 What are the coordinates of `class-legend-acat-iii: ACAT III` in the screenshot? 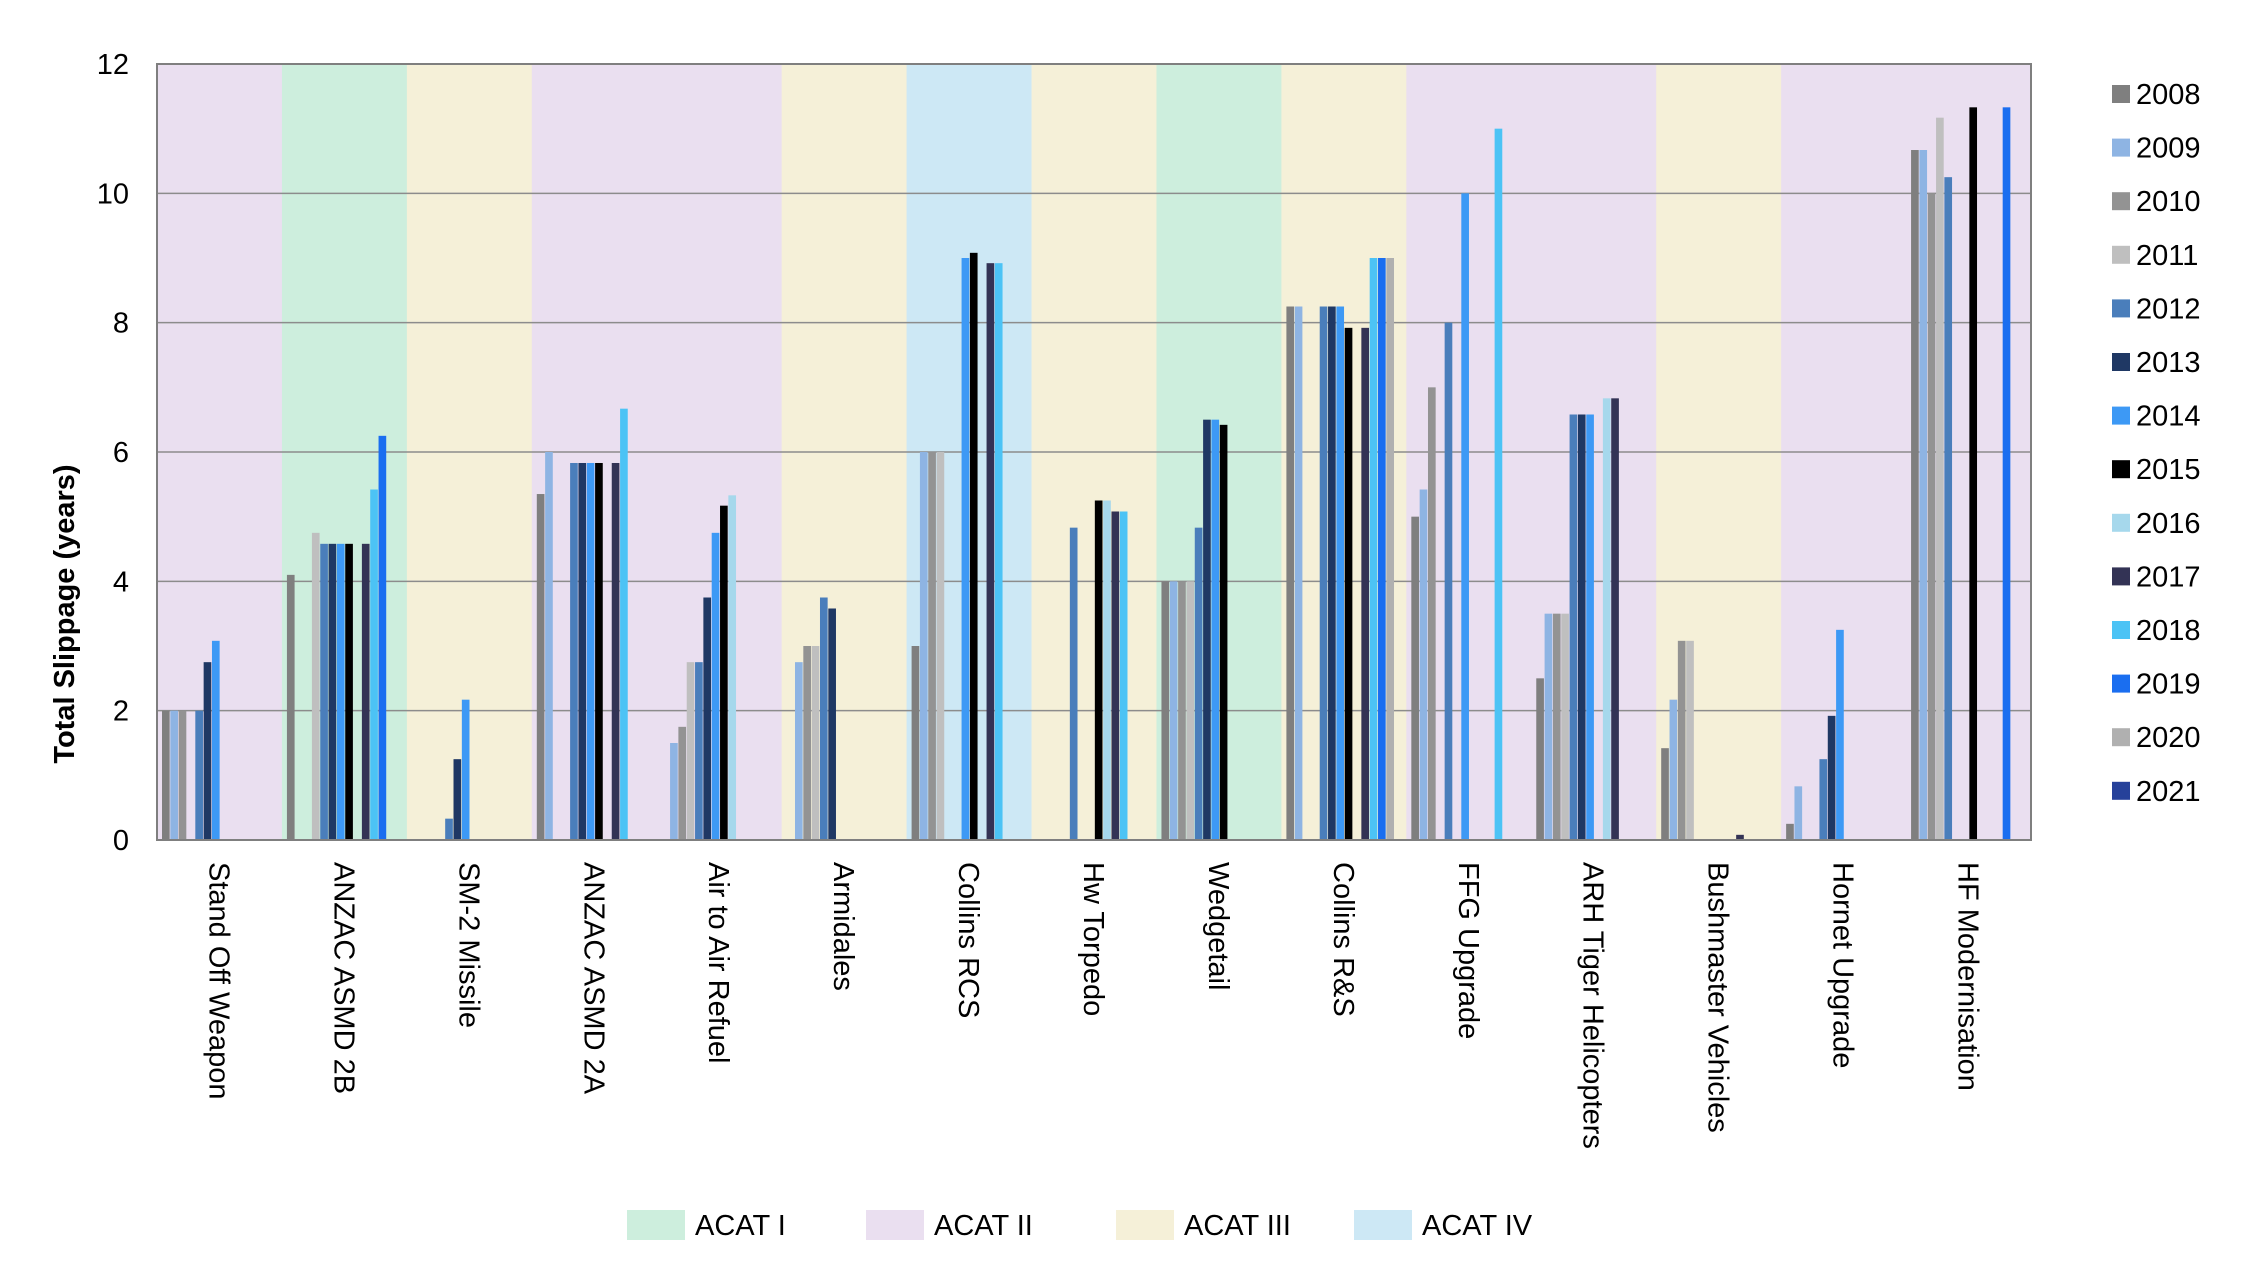 It's located at (1203, 1226).